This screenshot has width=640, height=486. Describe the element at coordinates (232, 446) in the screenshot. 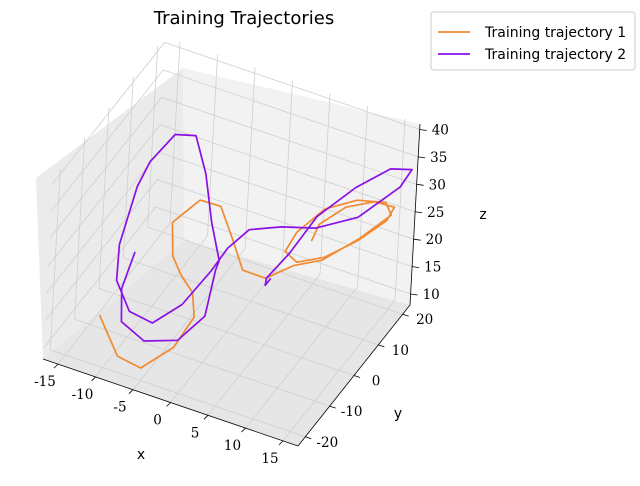

I see `x-tick-label-5: 10` at that location.